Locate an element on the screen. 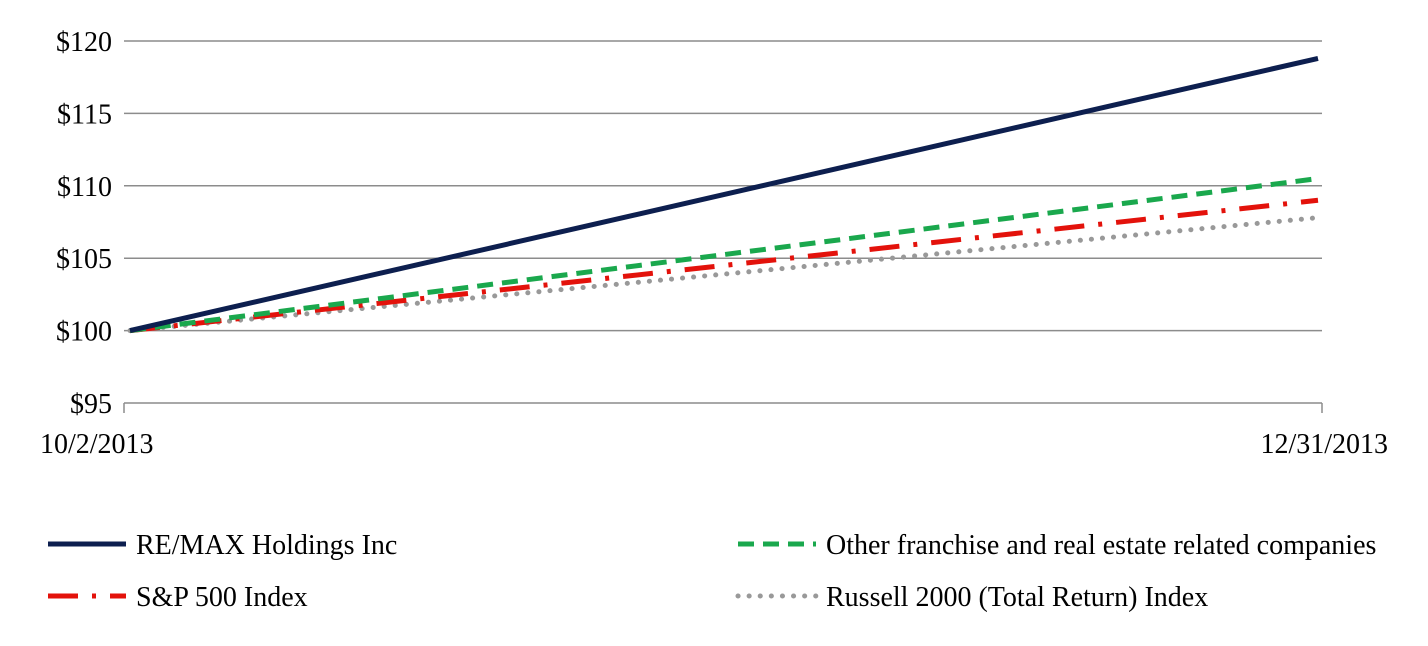 The image size is (1428, 646). y-tick-label: $95 is located at coordinates (91, 404).